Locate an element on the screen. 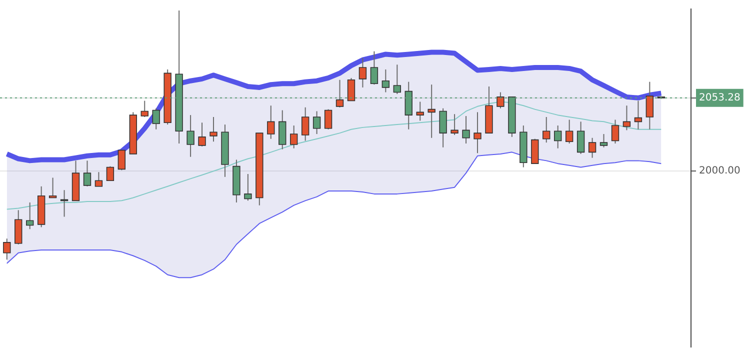  y-tick-label: 2053.28 is located at coordinates (719, 98).